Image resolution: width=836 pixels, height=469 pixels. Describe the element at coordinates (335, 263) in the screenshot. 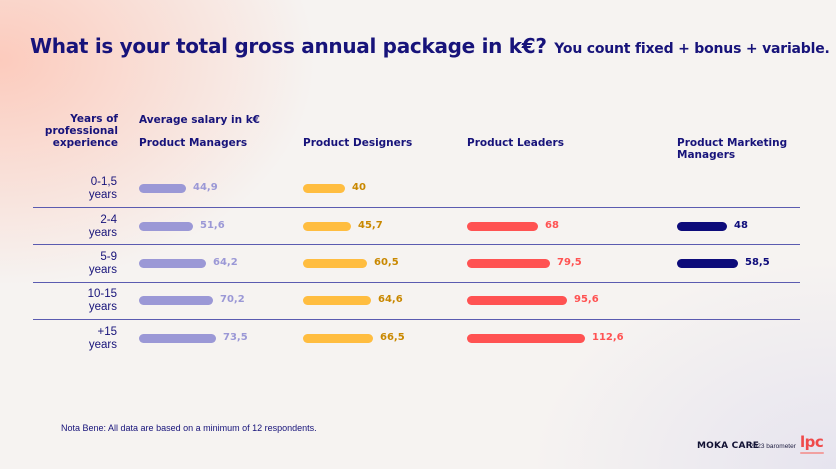

I see `bar-product-designers-5-9-years` at that location.